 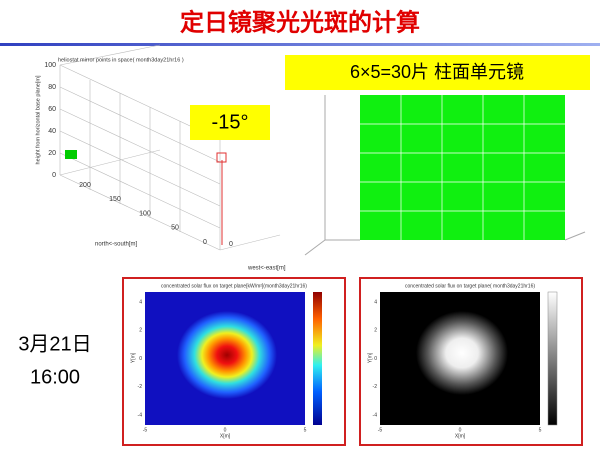 What do you see at coordinates (221, 157) in the screenshot?
I see `receiver` at bounding box center [221, 157].